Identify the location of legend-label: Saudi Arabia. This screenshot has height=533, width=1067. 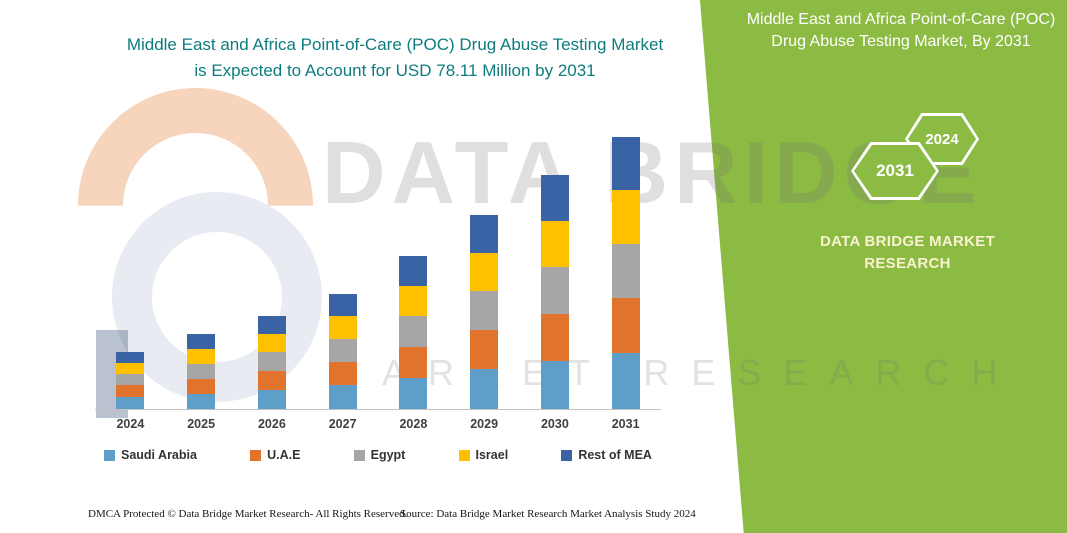
(159, 455).